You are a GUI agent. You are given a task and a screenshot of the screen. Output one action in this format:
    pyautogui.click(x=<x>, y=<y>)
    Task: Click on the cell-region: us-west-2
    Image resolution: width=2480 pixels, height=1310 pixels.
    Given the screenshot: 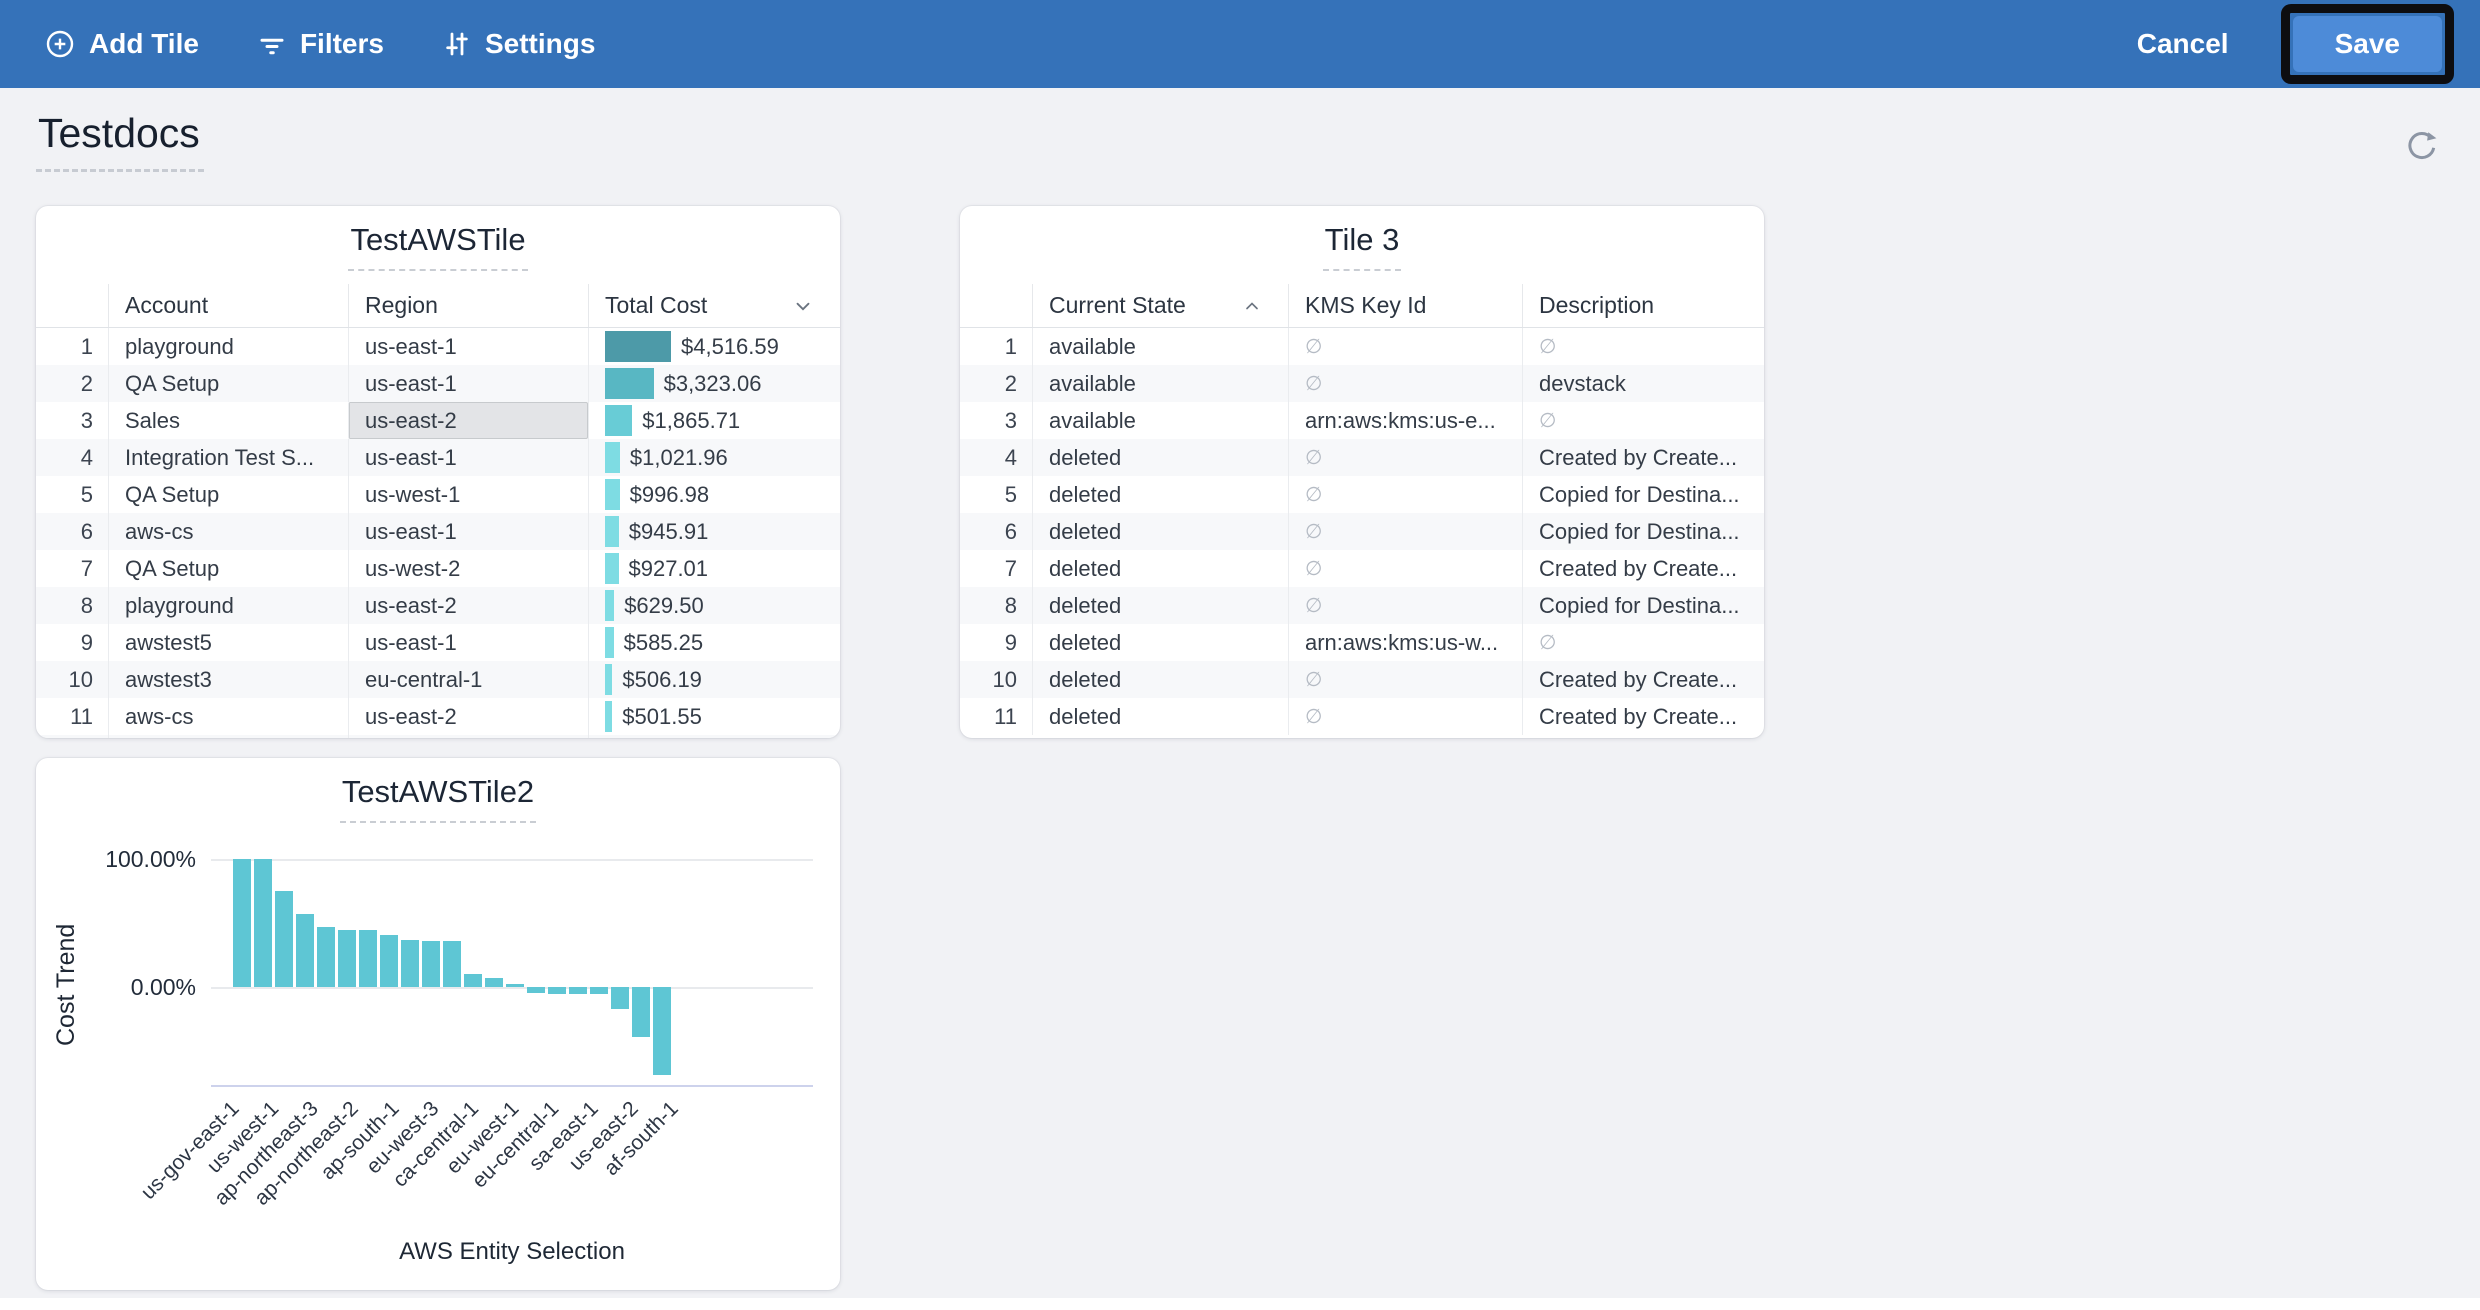 What is the action you would take?
    pyautogui.click(x=468, y=569)
    